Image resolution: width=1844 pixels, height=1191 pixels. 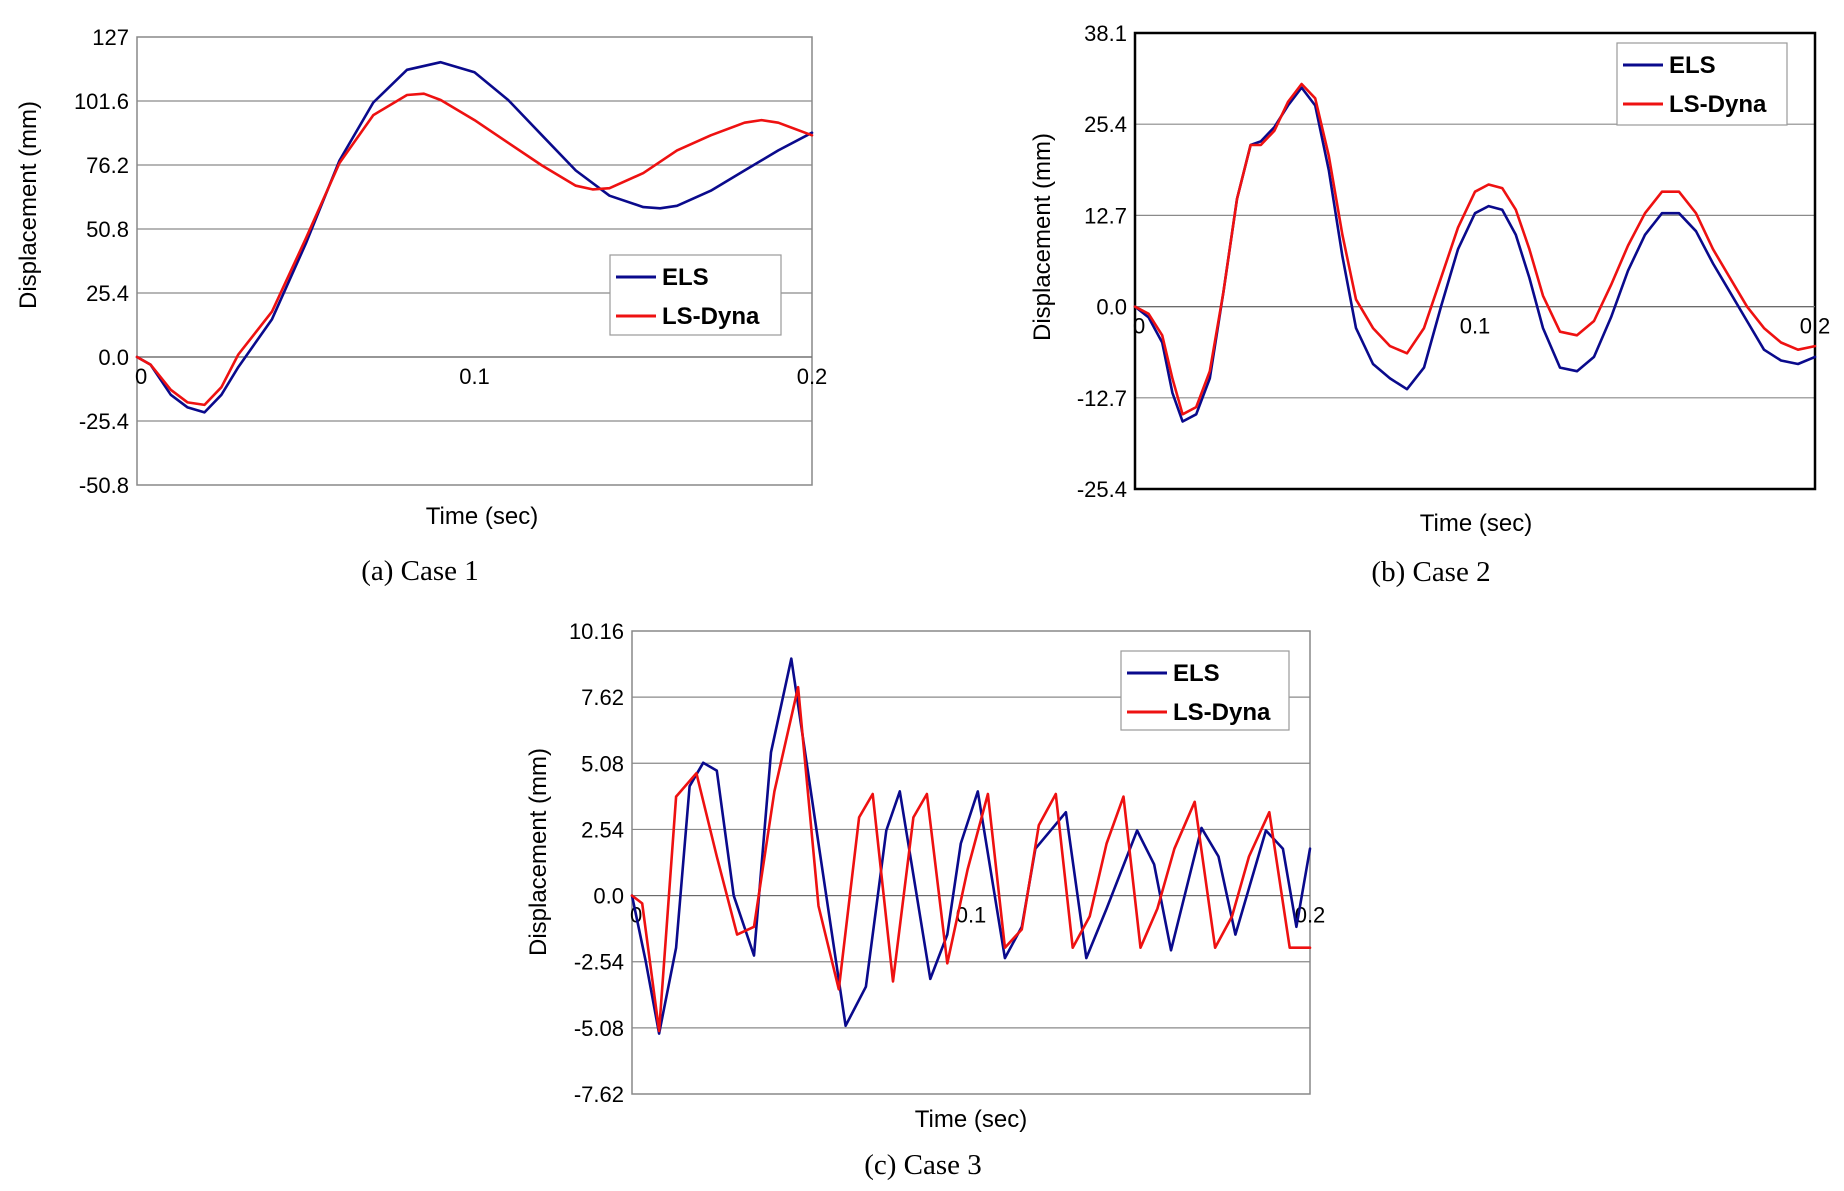 What do you see at coordinates (602, 829) in the screenshot?
I see `y-tick-label: 2.54` at bounding box center [602, 829].